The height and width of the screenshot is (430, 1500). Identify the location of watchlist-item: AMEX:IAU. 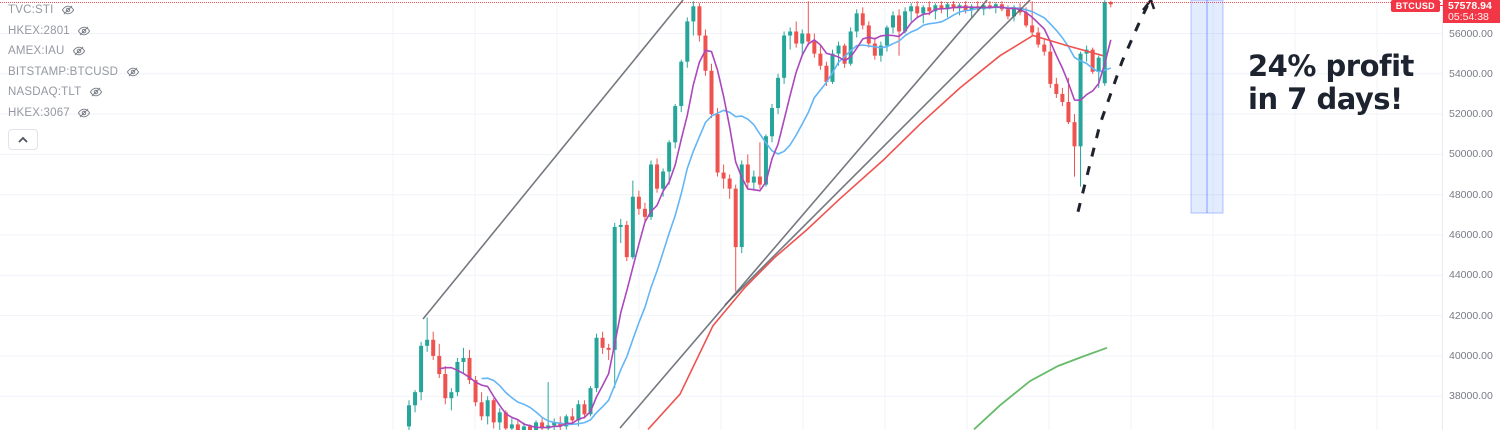
(74, 51).